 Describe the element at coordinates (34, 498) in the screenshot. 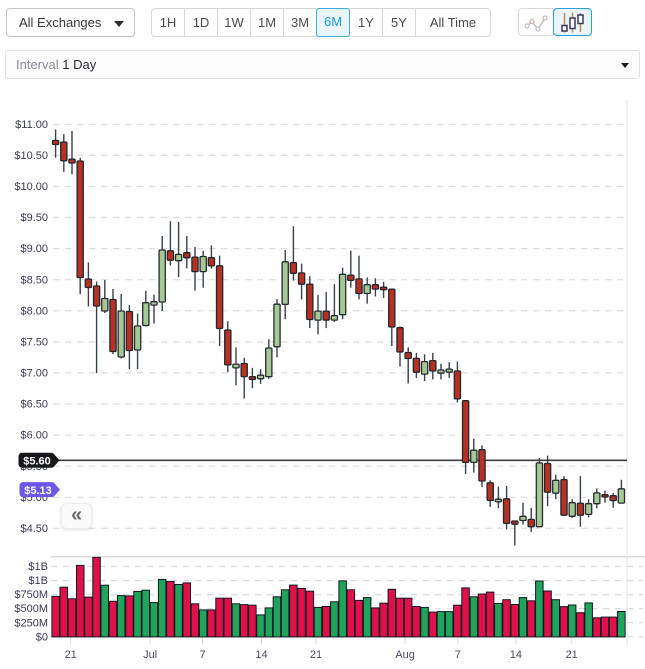

I see `svg-text: $5.00` at that location.